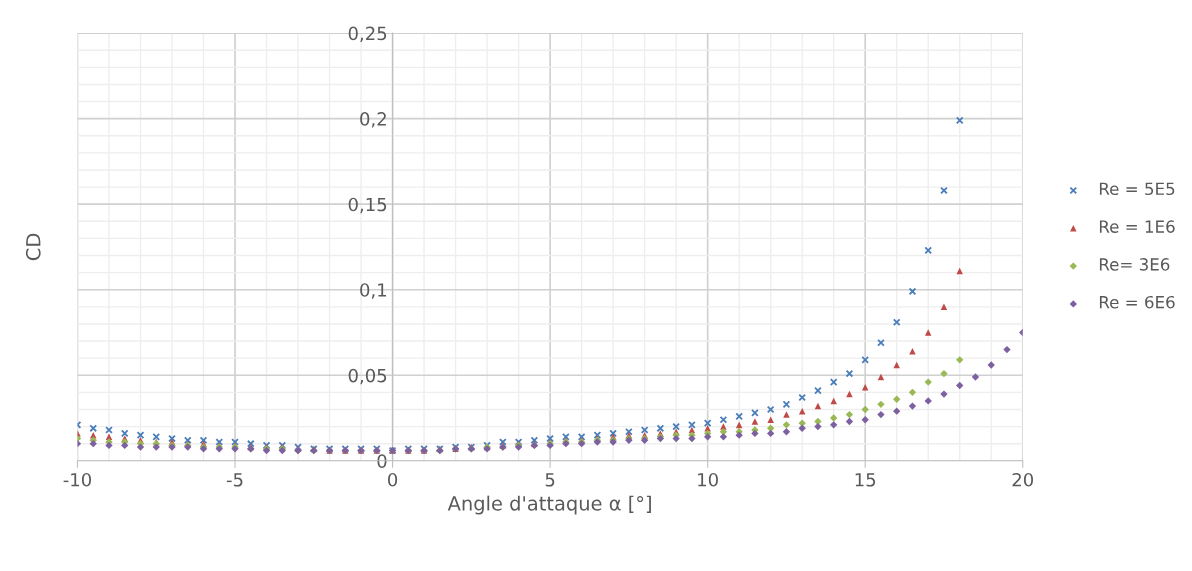  Describe the element at coordinates (708, 479) in the screenshot. I see `x-tick-label: 10` at that location.